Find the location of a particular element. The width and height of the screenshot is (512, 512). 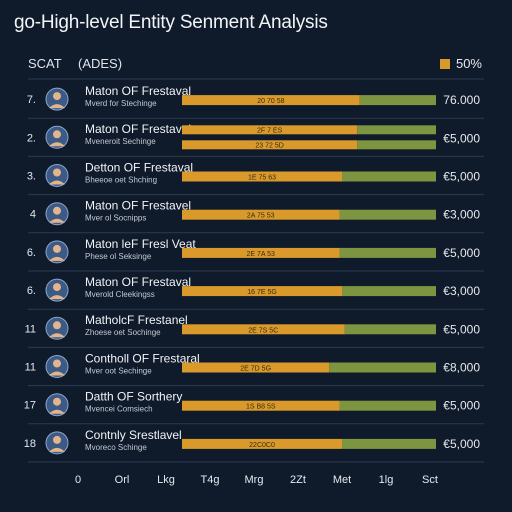

row-name: MatholcF Frestanel is located at coordinates (136, 320).